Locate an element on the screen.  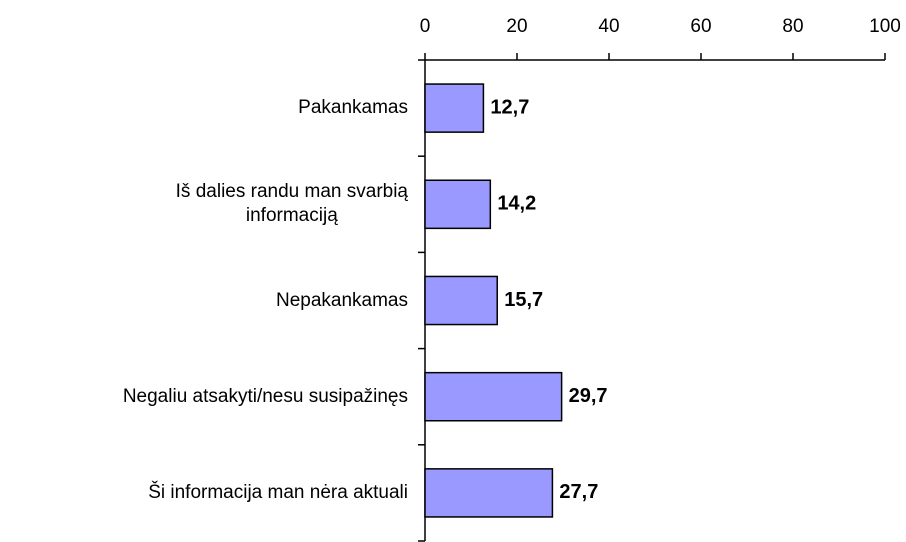
data-label: 27,7 is located at coordinates (578, 492).